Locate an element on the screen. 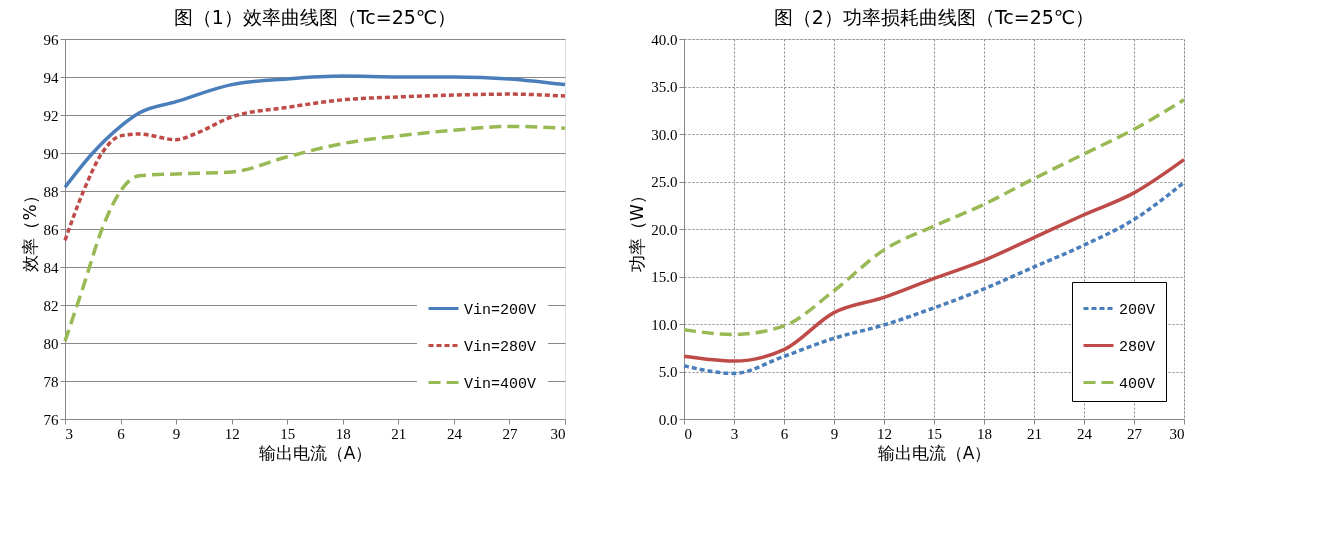 The height and width of the screenshot is (548, 1322). y-tick-label: 30.0 is located at coordinates (664, 134).